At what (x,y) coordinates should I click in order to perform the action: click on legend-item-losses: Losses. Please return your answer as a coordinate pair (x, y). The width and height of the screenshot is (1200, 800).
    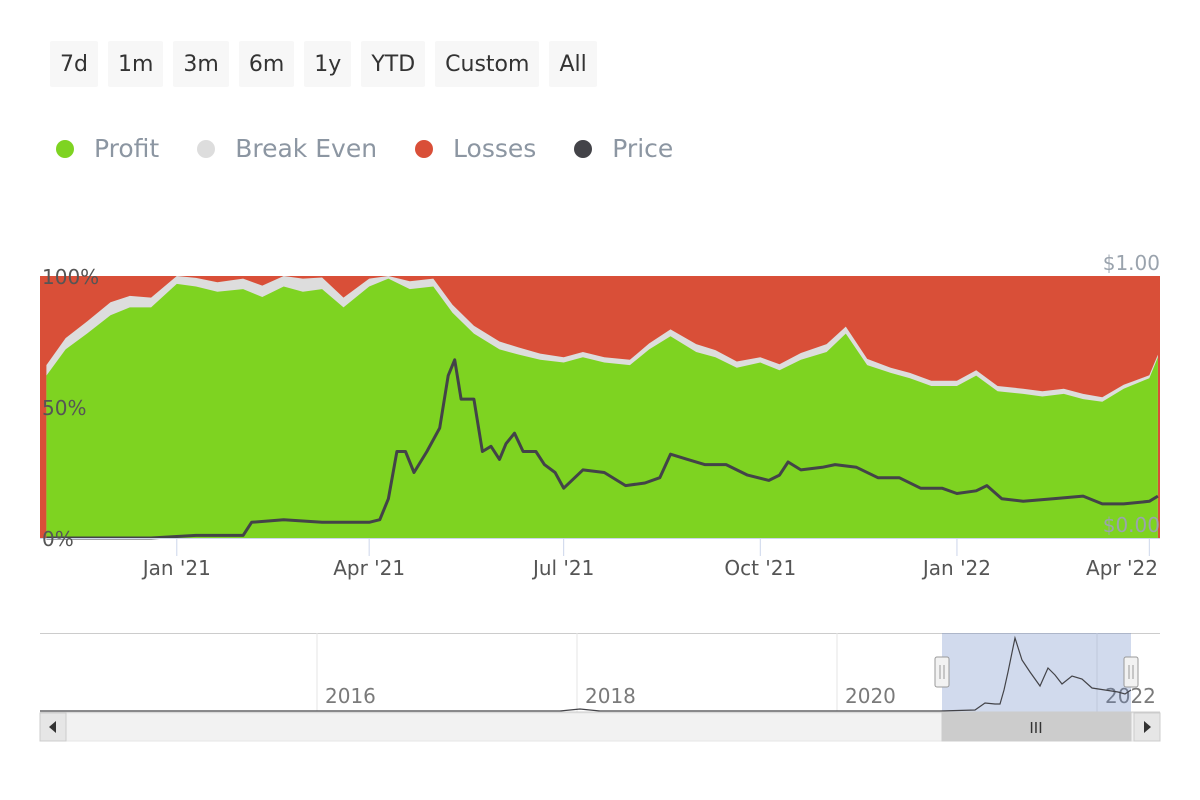
    Looking at the image, I should click on (475, 148).